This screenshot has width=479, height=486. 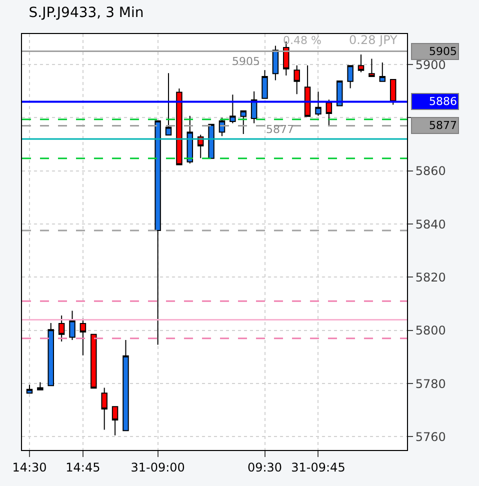 What do you see at coordinates (430, 224) in the screenshot?
I see `y-tick-label: 5840` at bounding box center [430, 224].